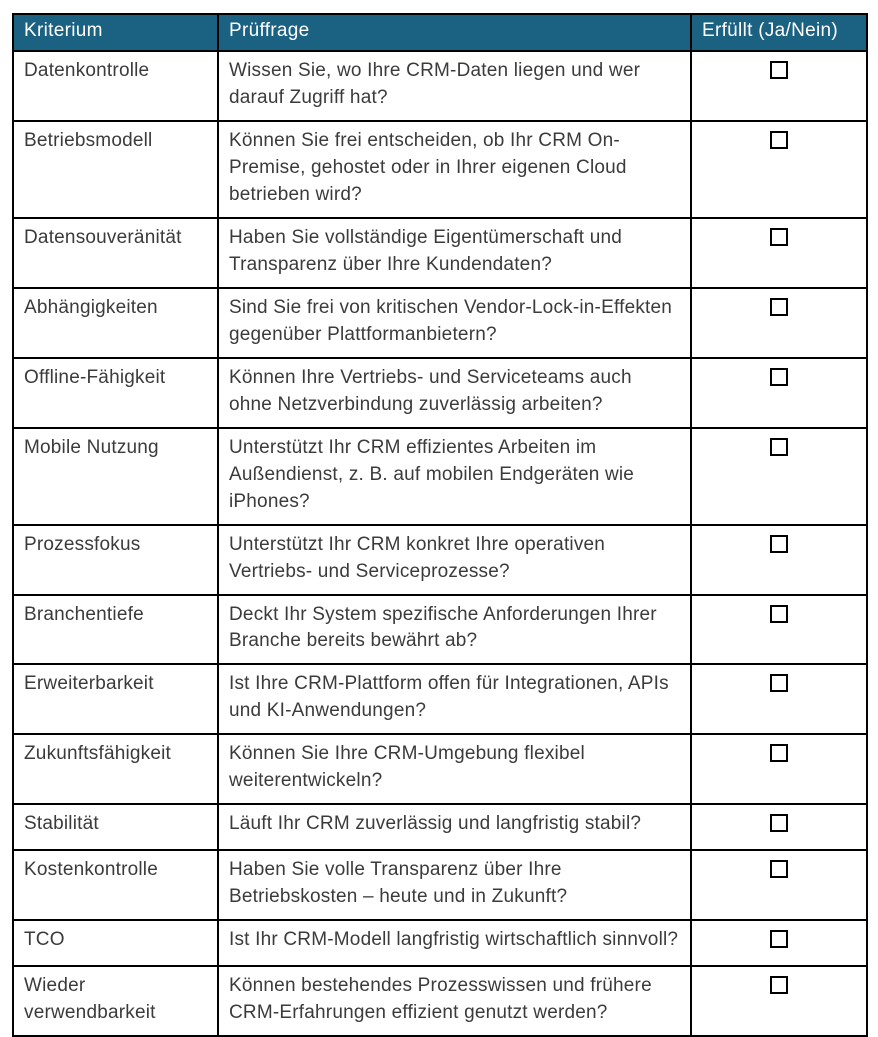  Describe the element at coordinates (115, 699) in the screenshot. I see `criterion-cell: Erweiterbarkeit` at that location.